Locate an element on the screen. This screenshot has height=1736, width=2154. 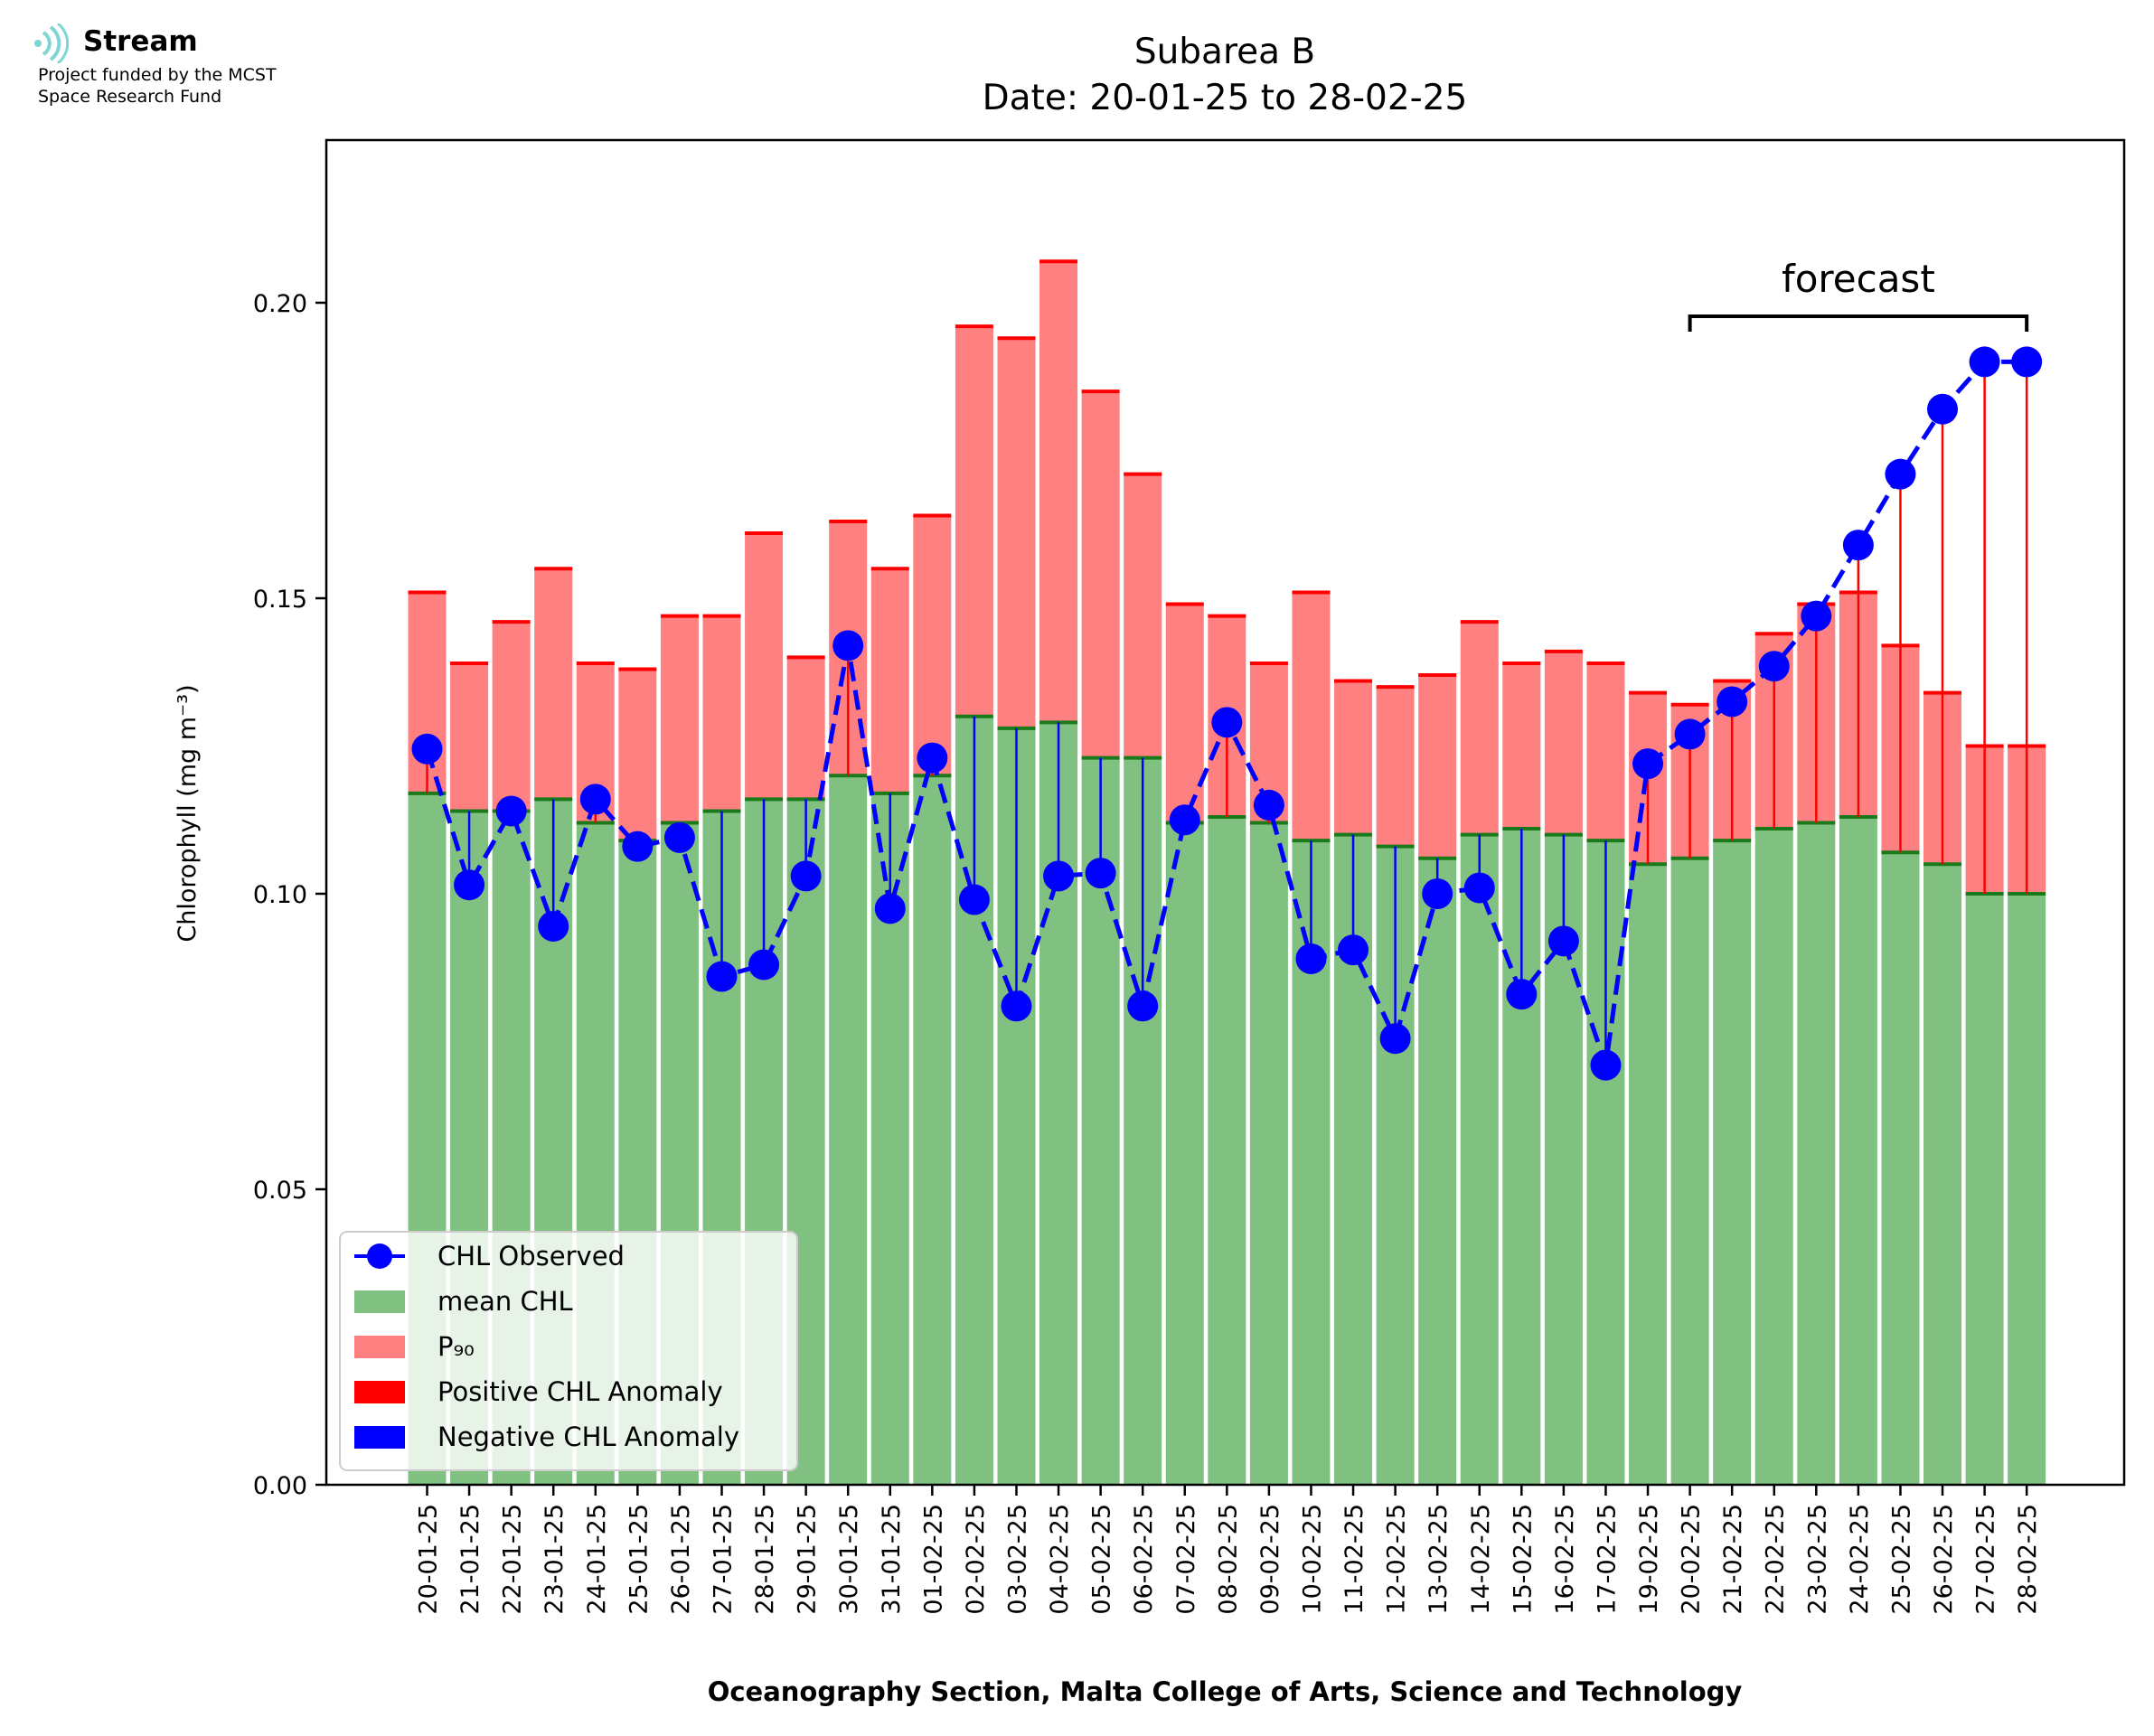
x-tick-label: 06-02-25 is located at coordinates (1144, 1560).